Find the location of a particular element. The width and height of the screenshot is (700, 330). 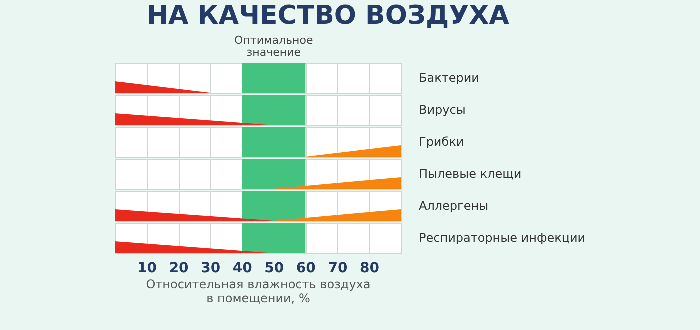

x-tick-label: 30 is located at coordinates (210, 268).